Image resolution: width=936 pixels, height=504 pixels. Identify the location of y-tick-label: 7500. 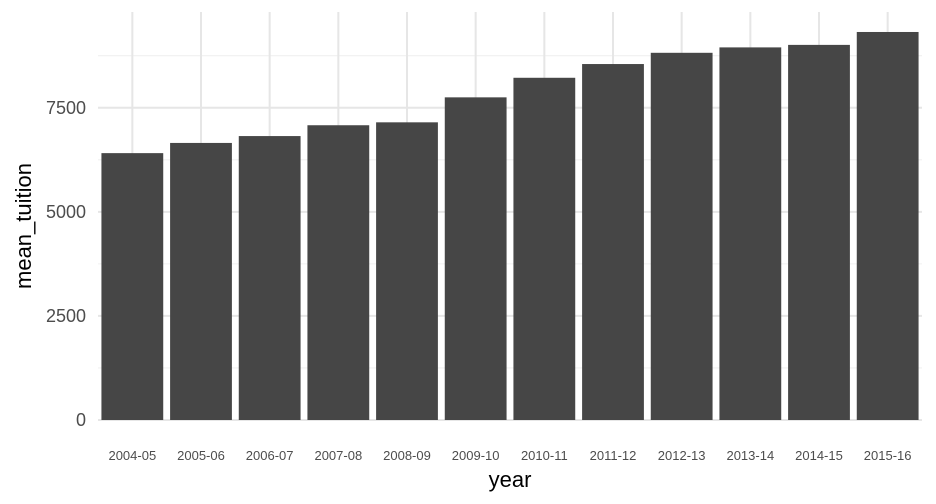
(66, 108).